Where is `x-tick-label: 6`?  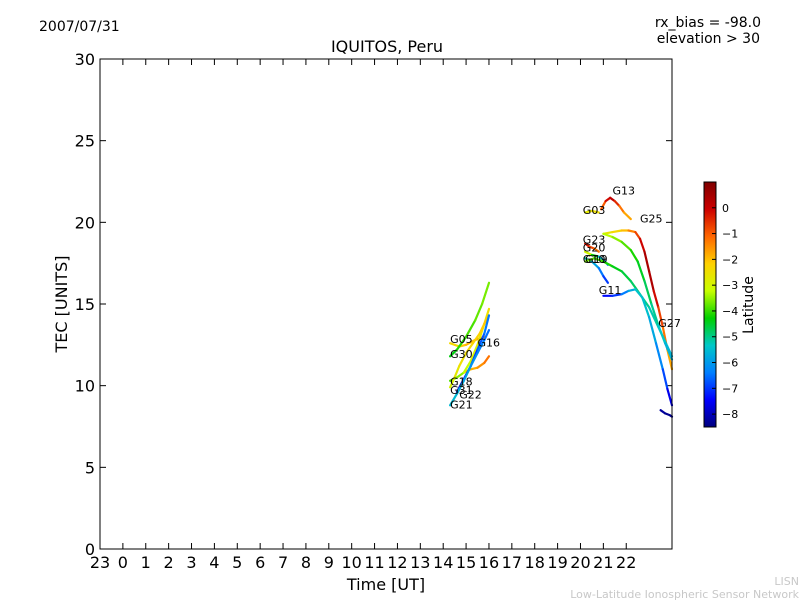 x-tick-label: 6 is located at coordinates (260, 562).